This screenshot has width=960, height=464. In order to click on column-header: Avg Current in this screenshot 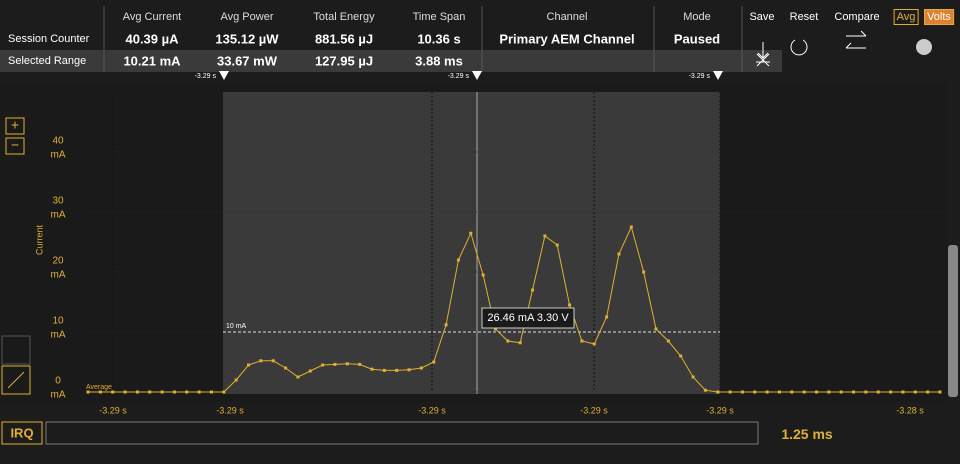, I will do `click(152, 17)`.